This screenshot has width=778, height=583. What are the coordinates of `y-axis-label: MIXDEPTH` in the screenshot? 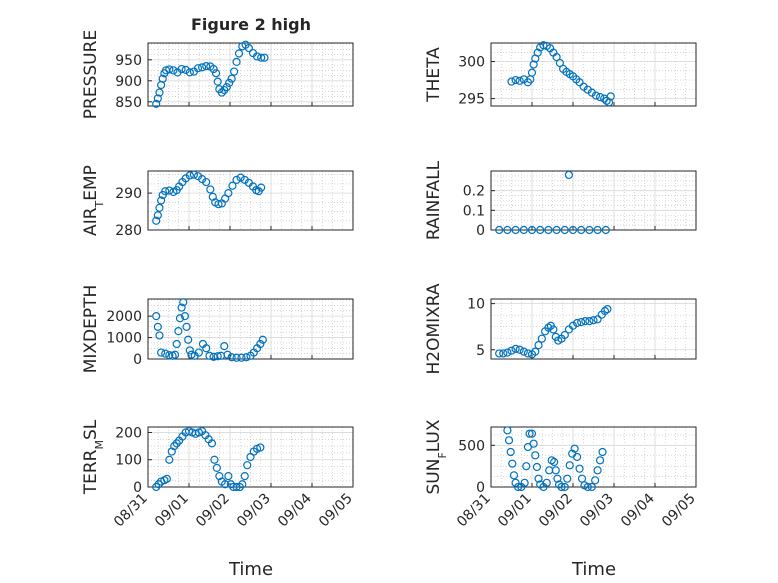 It's located at (91, 329).